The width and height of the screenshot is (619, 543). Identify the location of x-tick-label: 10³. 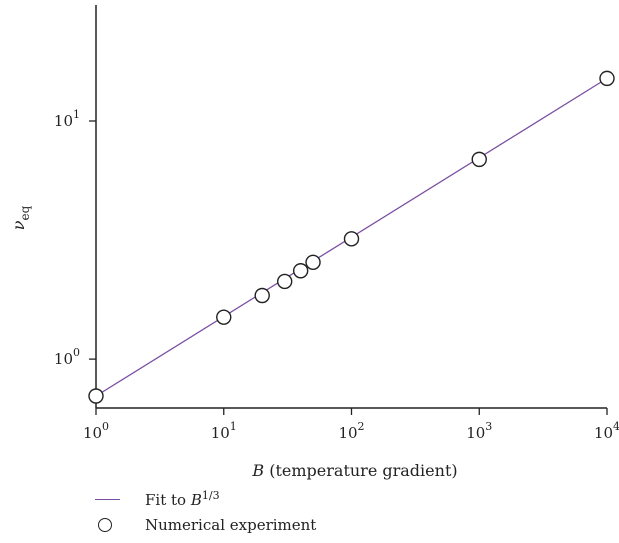
(479, 431).